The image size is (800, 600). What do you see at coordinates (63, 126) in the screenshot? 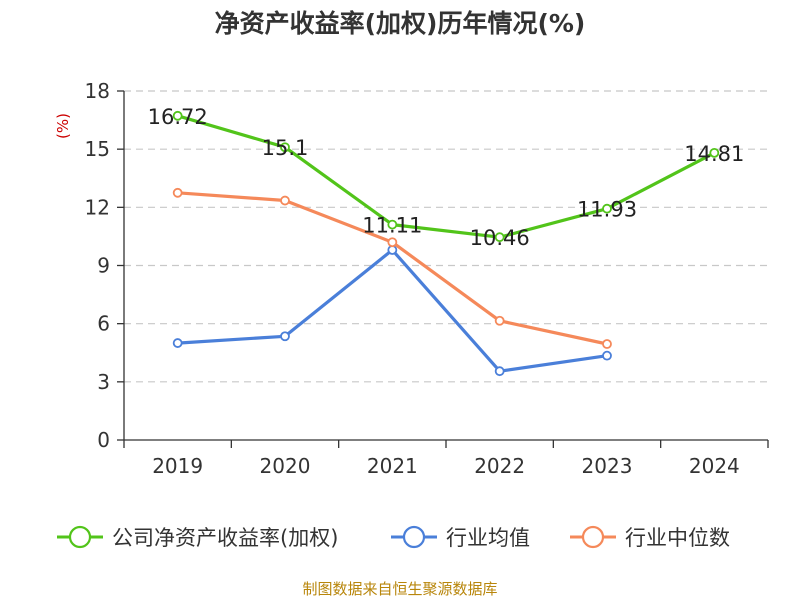
I see `y-axis-unit-label: (%)` at bounding box center [63, 126].